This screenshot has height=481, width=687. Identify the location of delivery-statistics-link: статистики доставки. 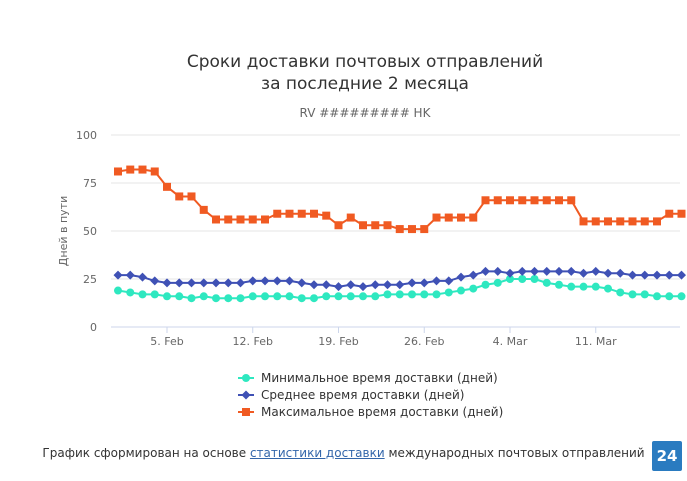
(317, 453).